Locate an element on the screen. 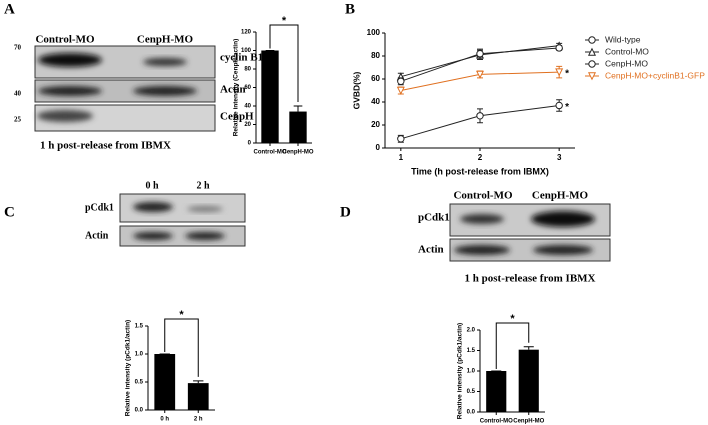 This screenshot has width=708, height=425. marker-label: 25 is located at coordinates (18, 120).